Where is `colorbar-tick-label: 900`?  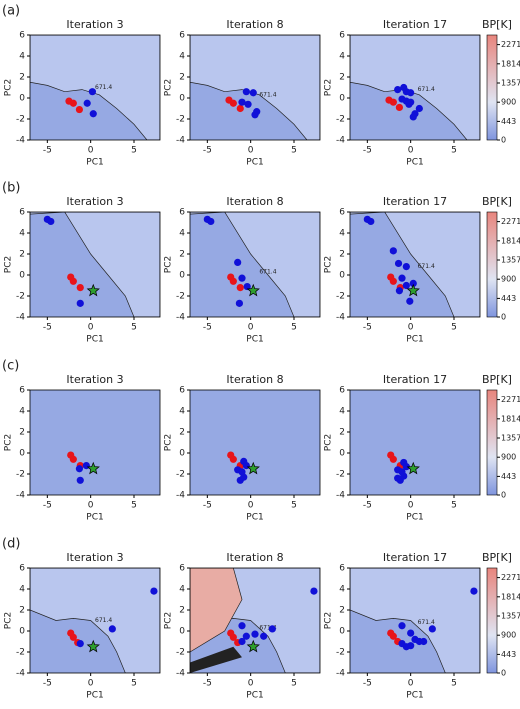 colorbar-tick-label: 900 is located at coordinates (508, 279).